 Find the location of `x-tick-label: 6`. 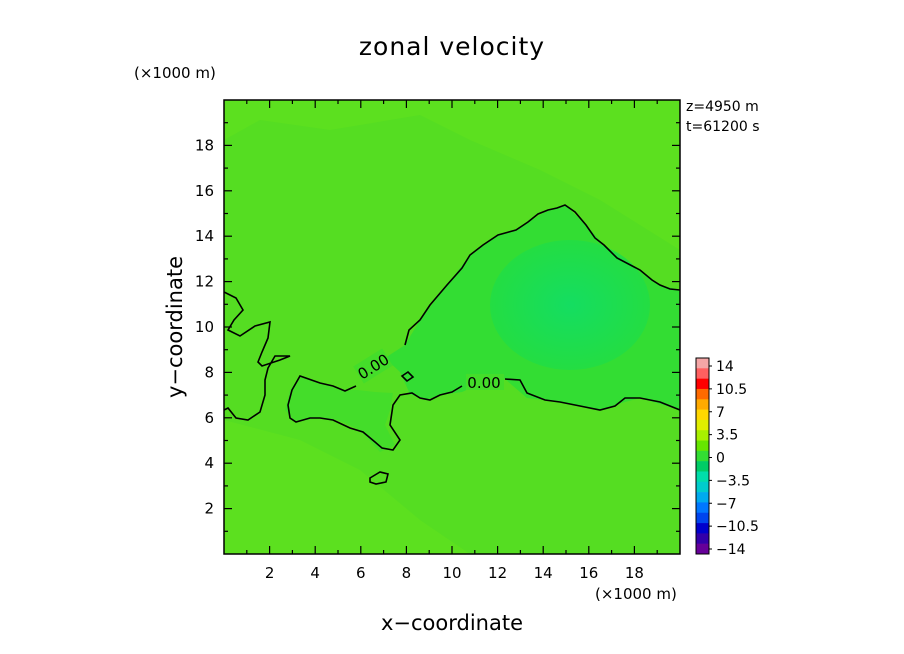

x-tick-label: 6 is located at coordinates (361, 573).